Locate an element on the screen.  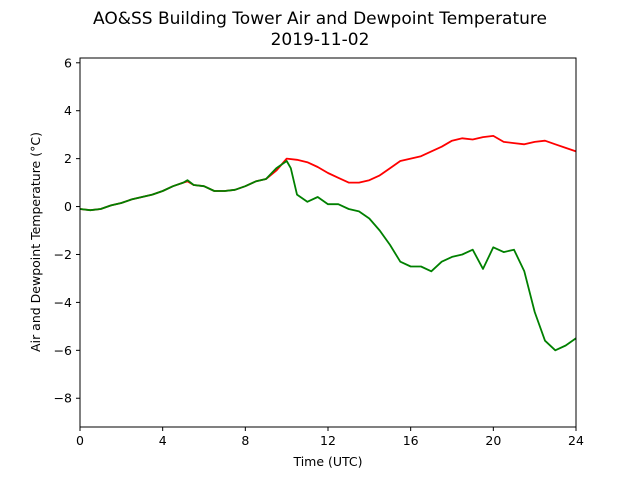
y-tick-label: −6 is located at coordinates (63, 350).